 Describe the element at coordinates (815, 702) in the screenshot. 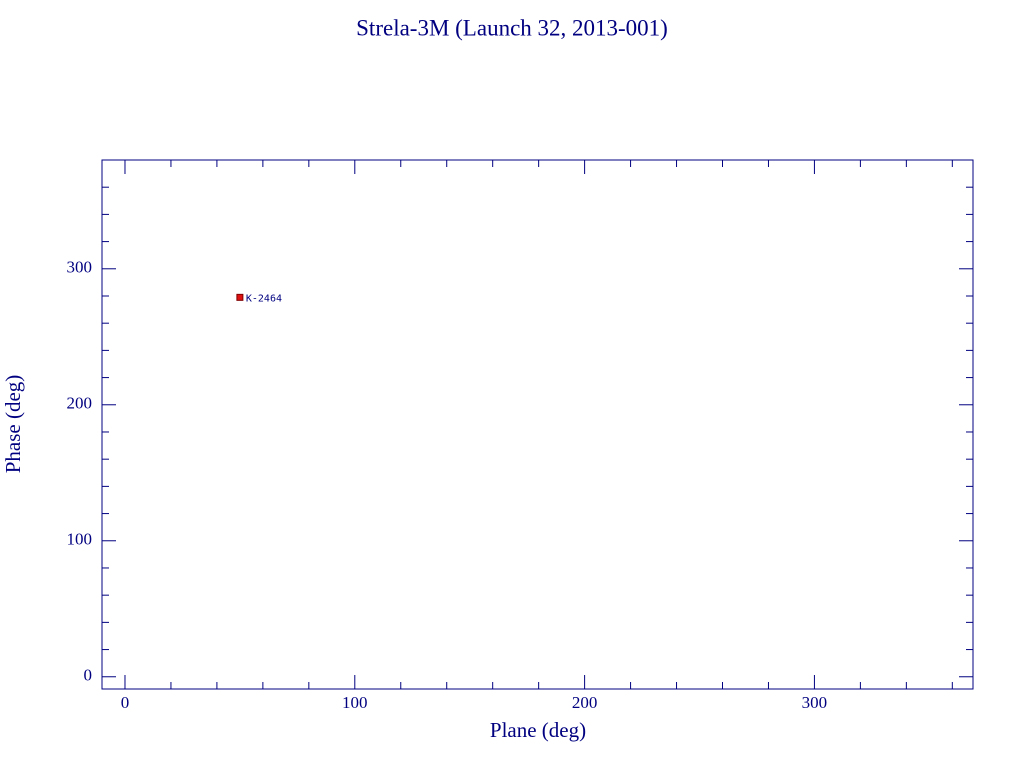

I see `x-tick-label: 300` at that location.